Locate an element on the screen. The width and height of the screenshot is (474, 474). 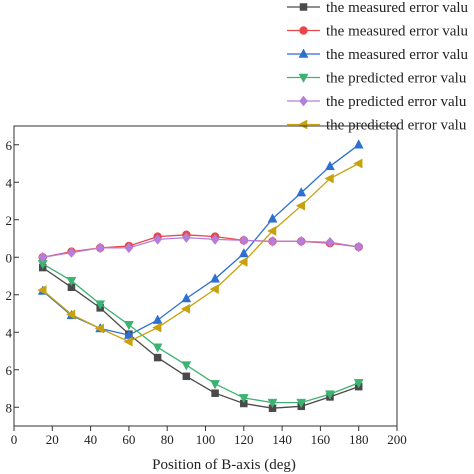
series-line is located at coordinates (200, 247).